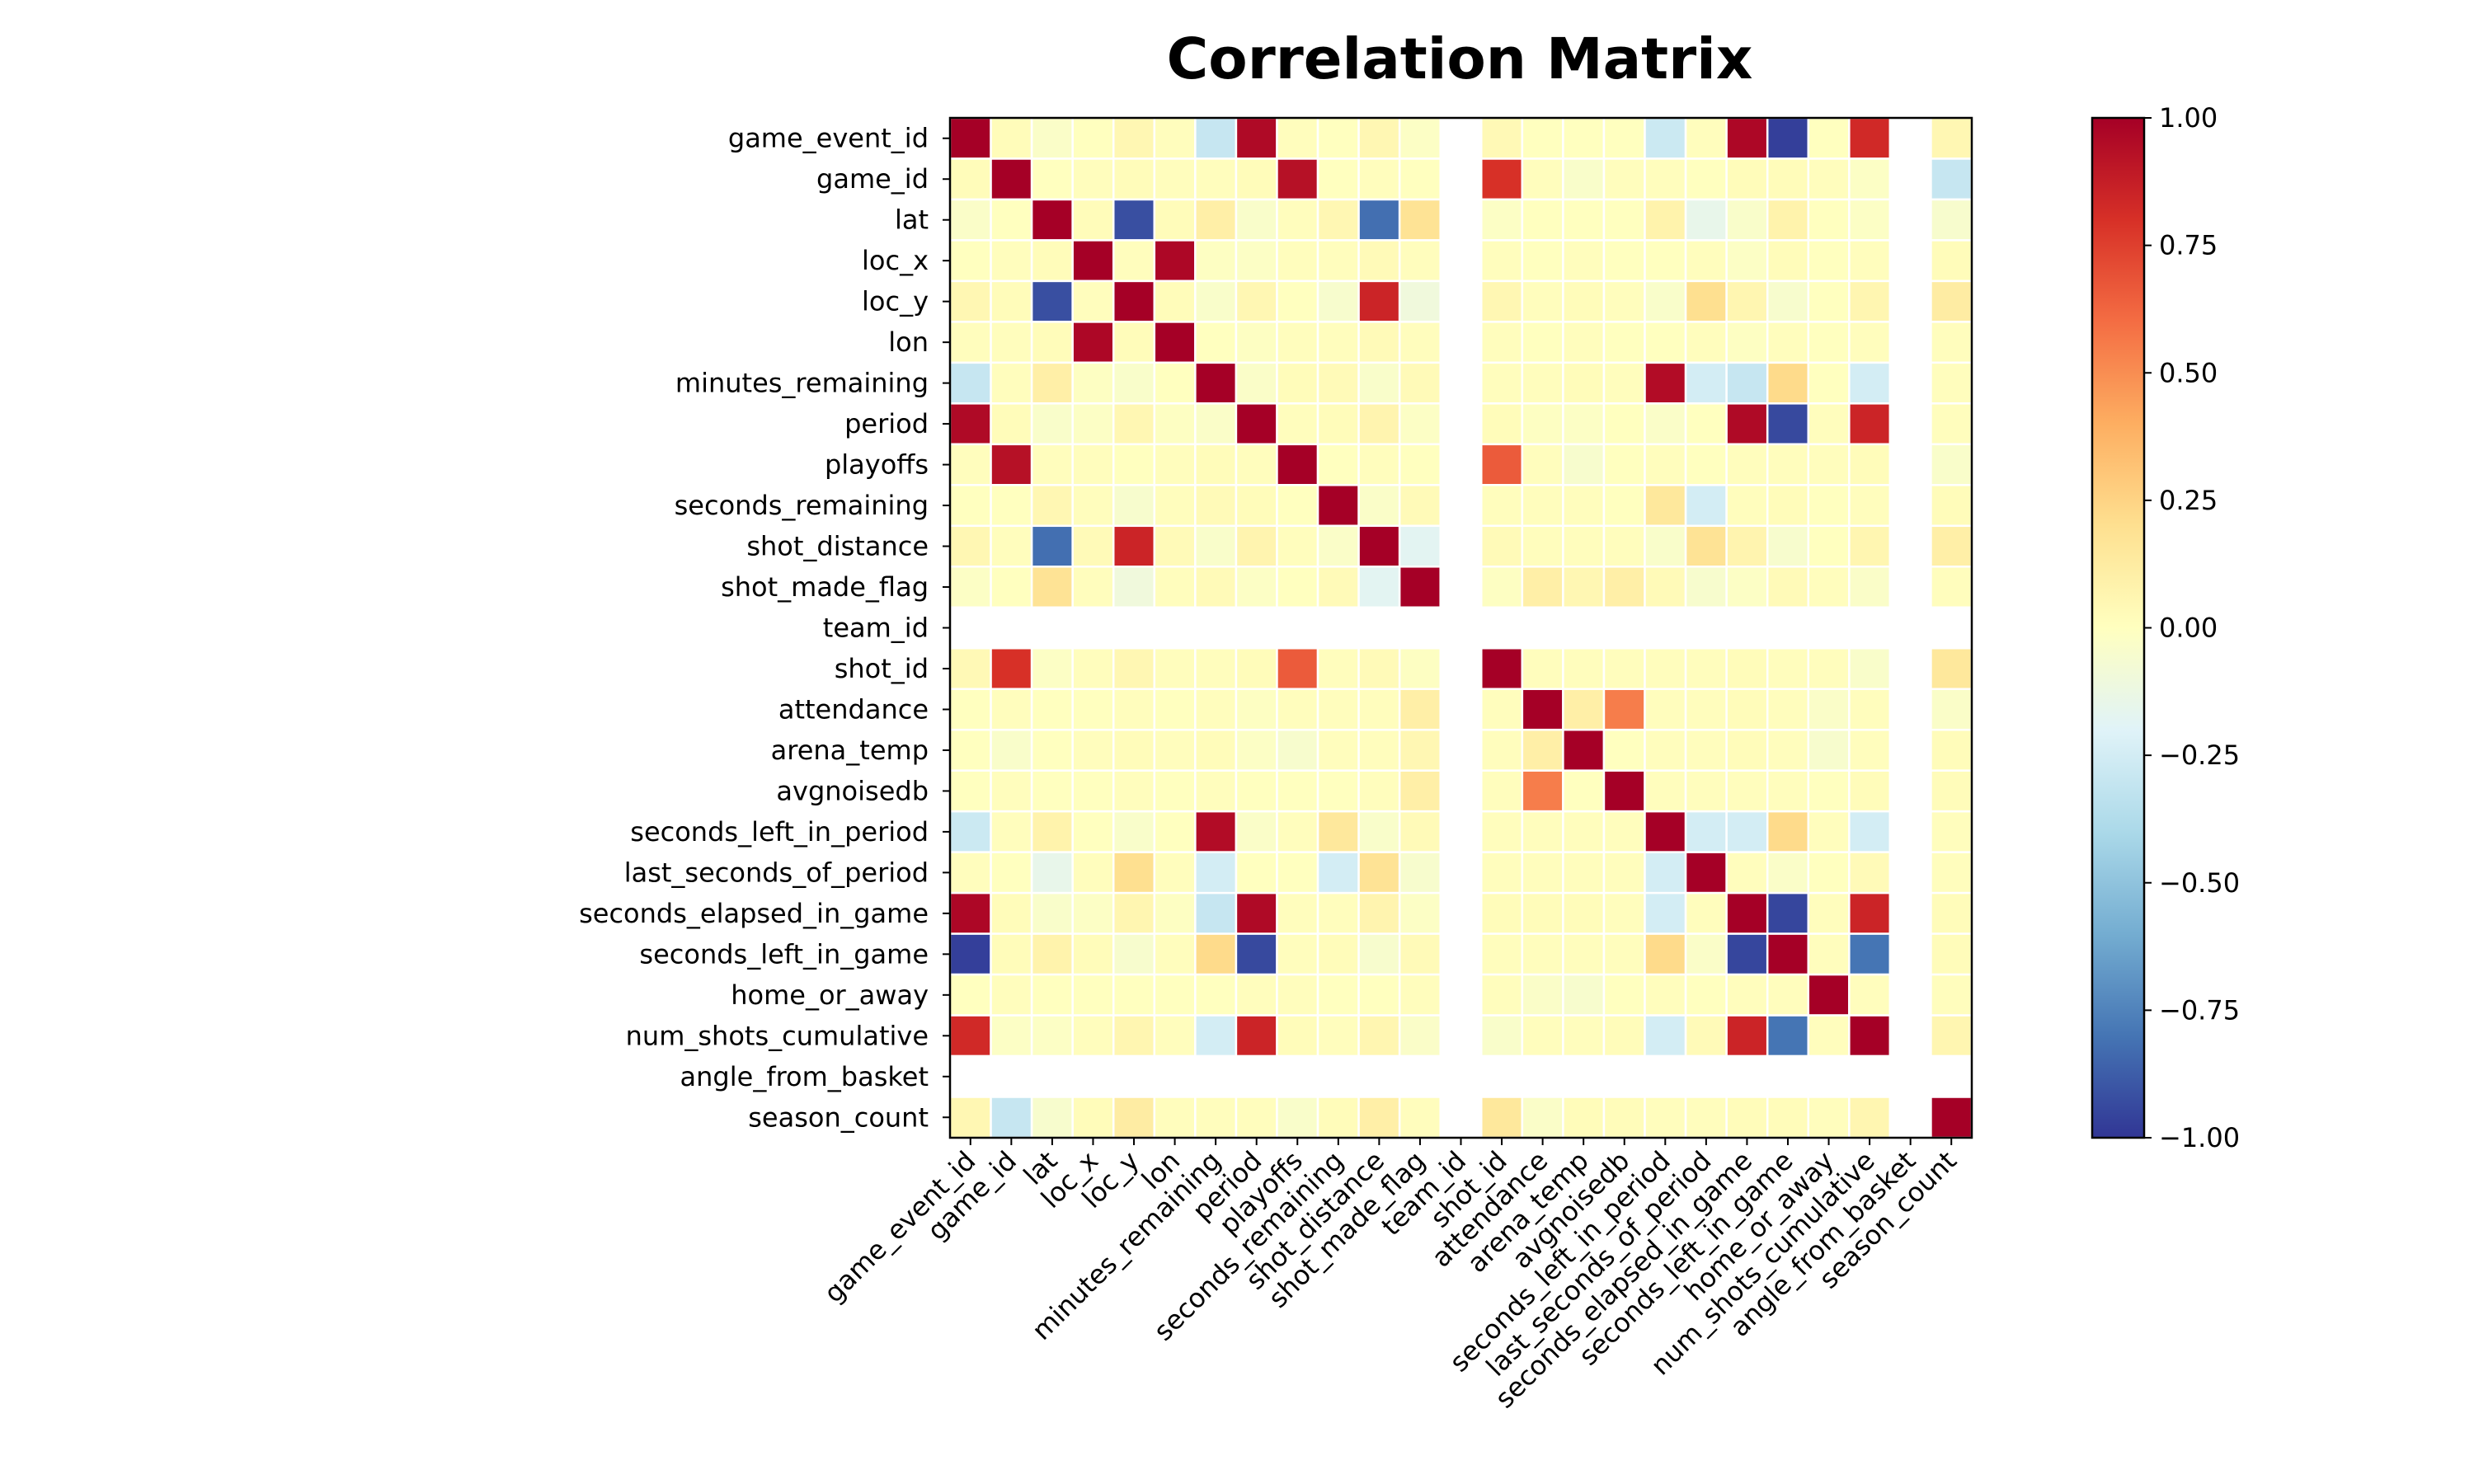  I want to click on y-tick-label: game_event_id, so click(828, 138).